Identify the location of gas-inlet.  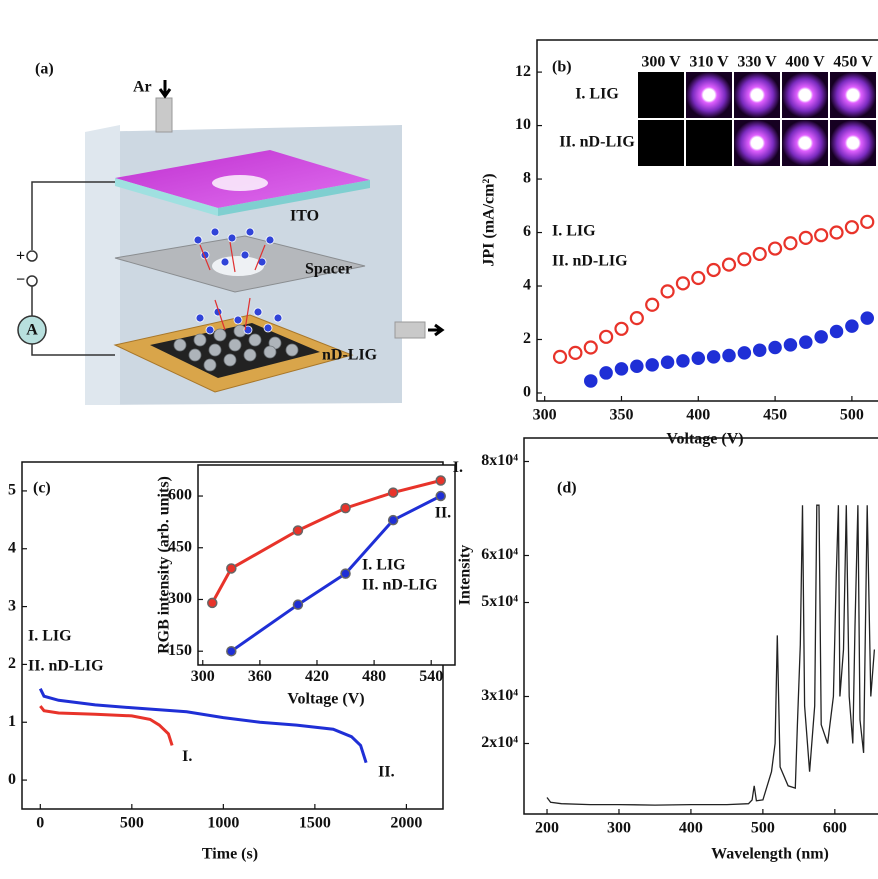
(164, 115).